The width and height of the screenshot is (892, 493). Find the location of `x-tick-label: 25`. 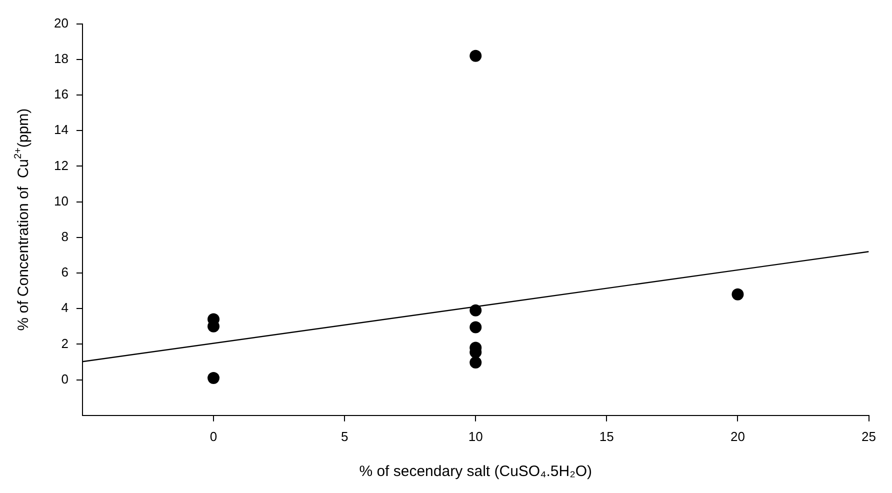

x-tick-label: 25 is located at coordinates (869, 436).